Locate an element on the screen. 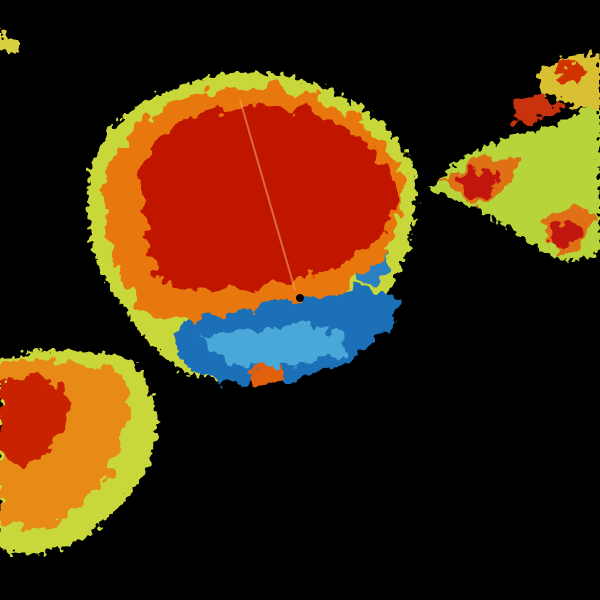  east-cell-core is located at coordinates (477, 184).